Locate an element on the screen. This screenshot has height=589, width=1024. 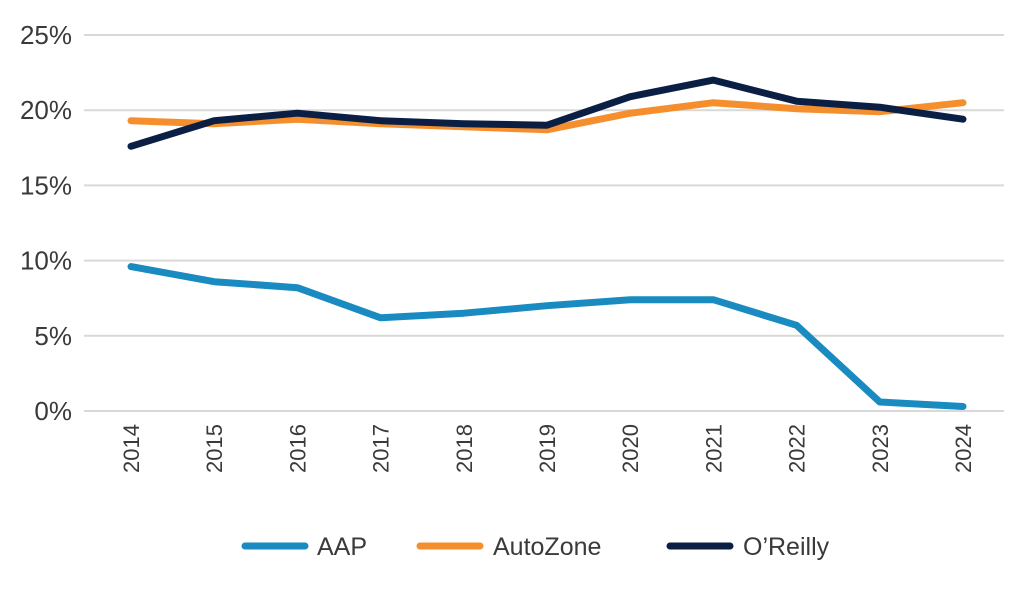
x-tick-label: 2024 is located at coordinates (963, 448).